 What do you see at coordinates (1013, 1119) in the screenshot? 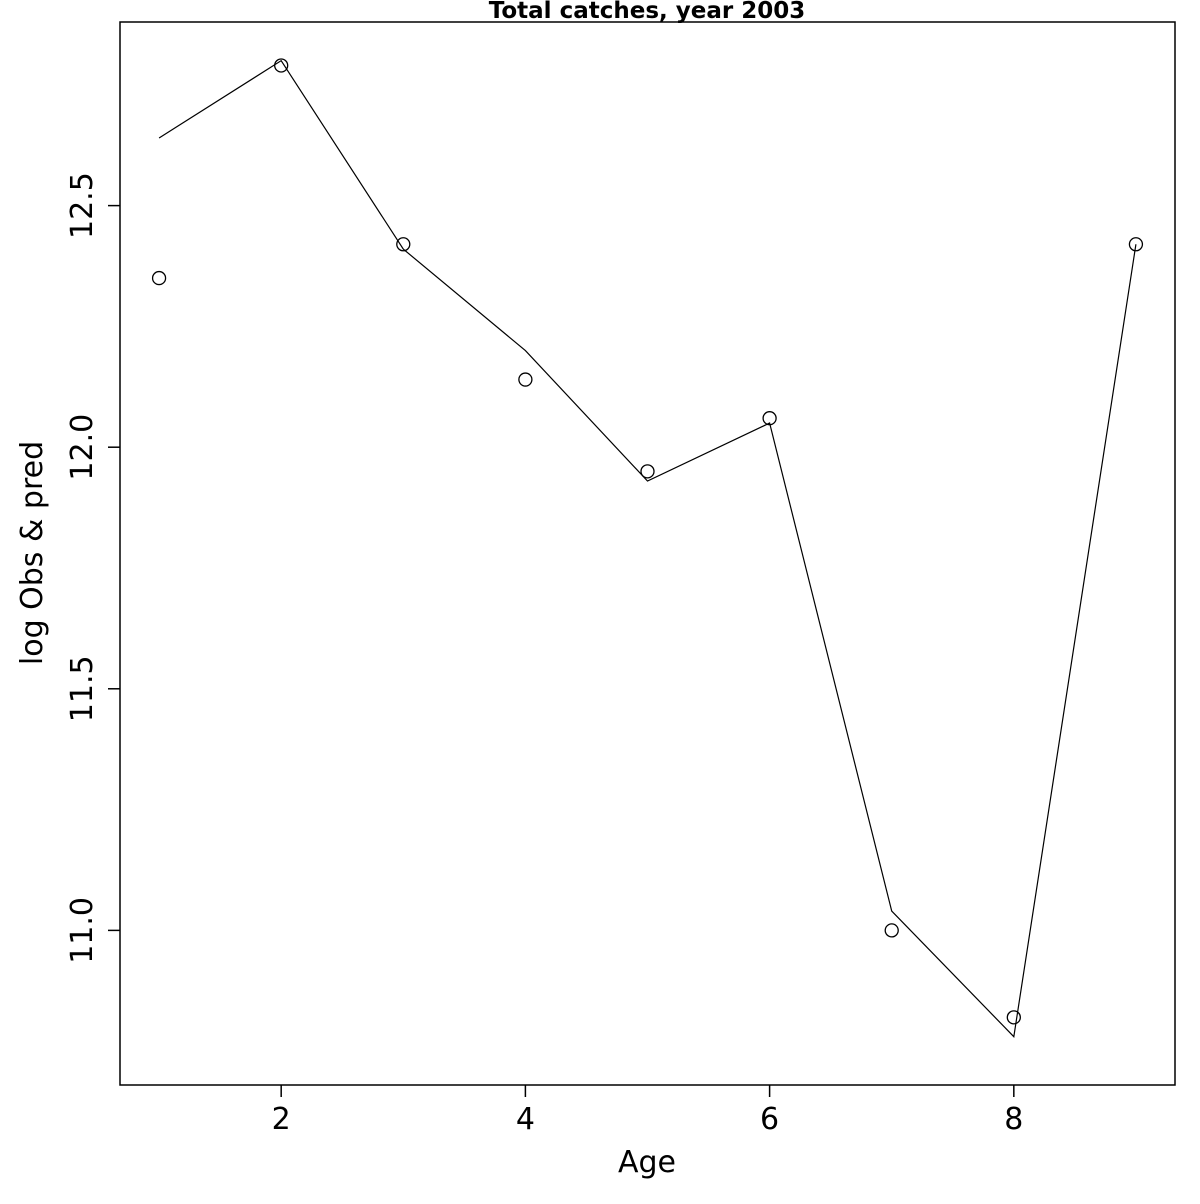
I see `x-tick-label: 8` at bounding box center [1013, 1119].